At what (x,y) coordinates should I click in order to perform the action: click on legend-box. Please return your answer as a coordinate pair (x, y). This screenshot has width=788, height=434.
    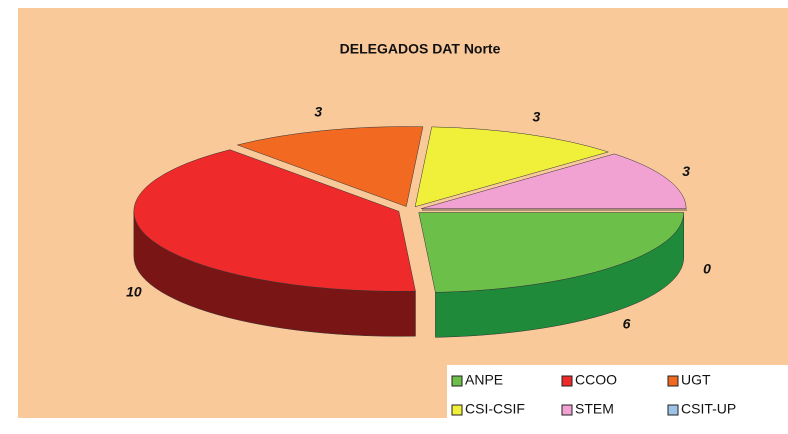
    Looking at the image, I should click on (617, 398).